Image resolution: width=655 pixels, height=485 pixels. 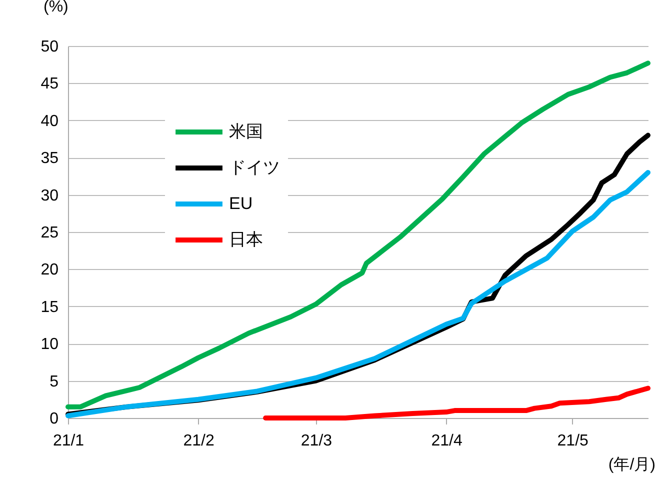 What do you see at coordinates (631, 465) in the screenshot?
I see `x-axis-title: (年/月)` at bounding box center [631, 465].